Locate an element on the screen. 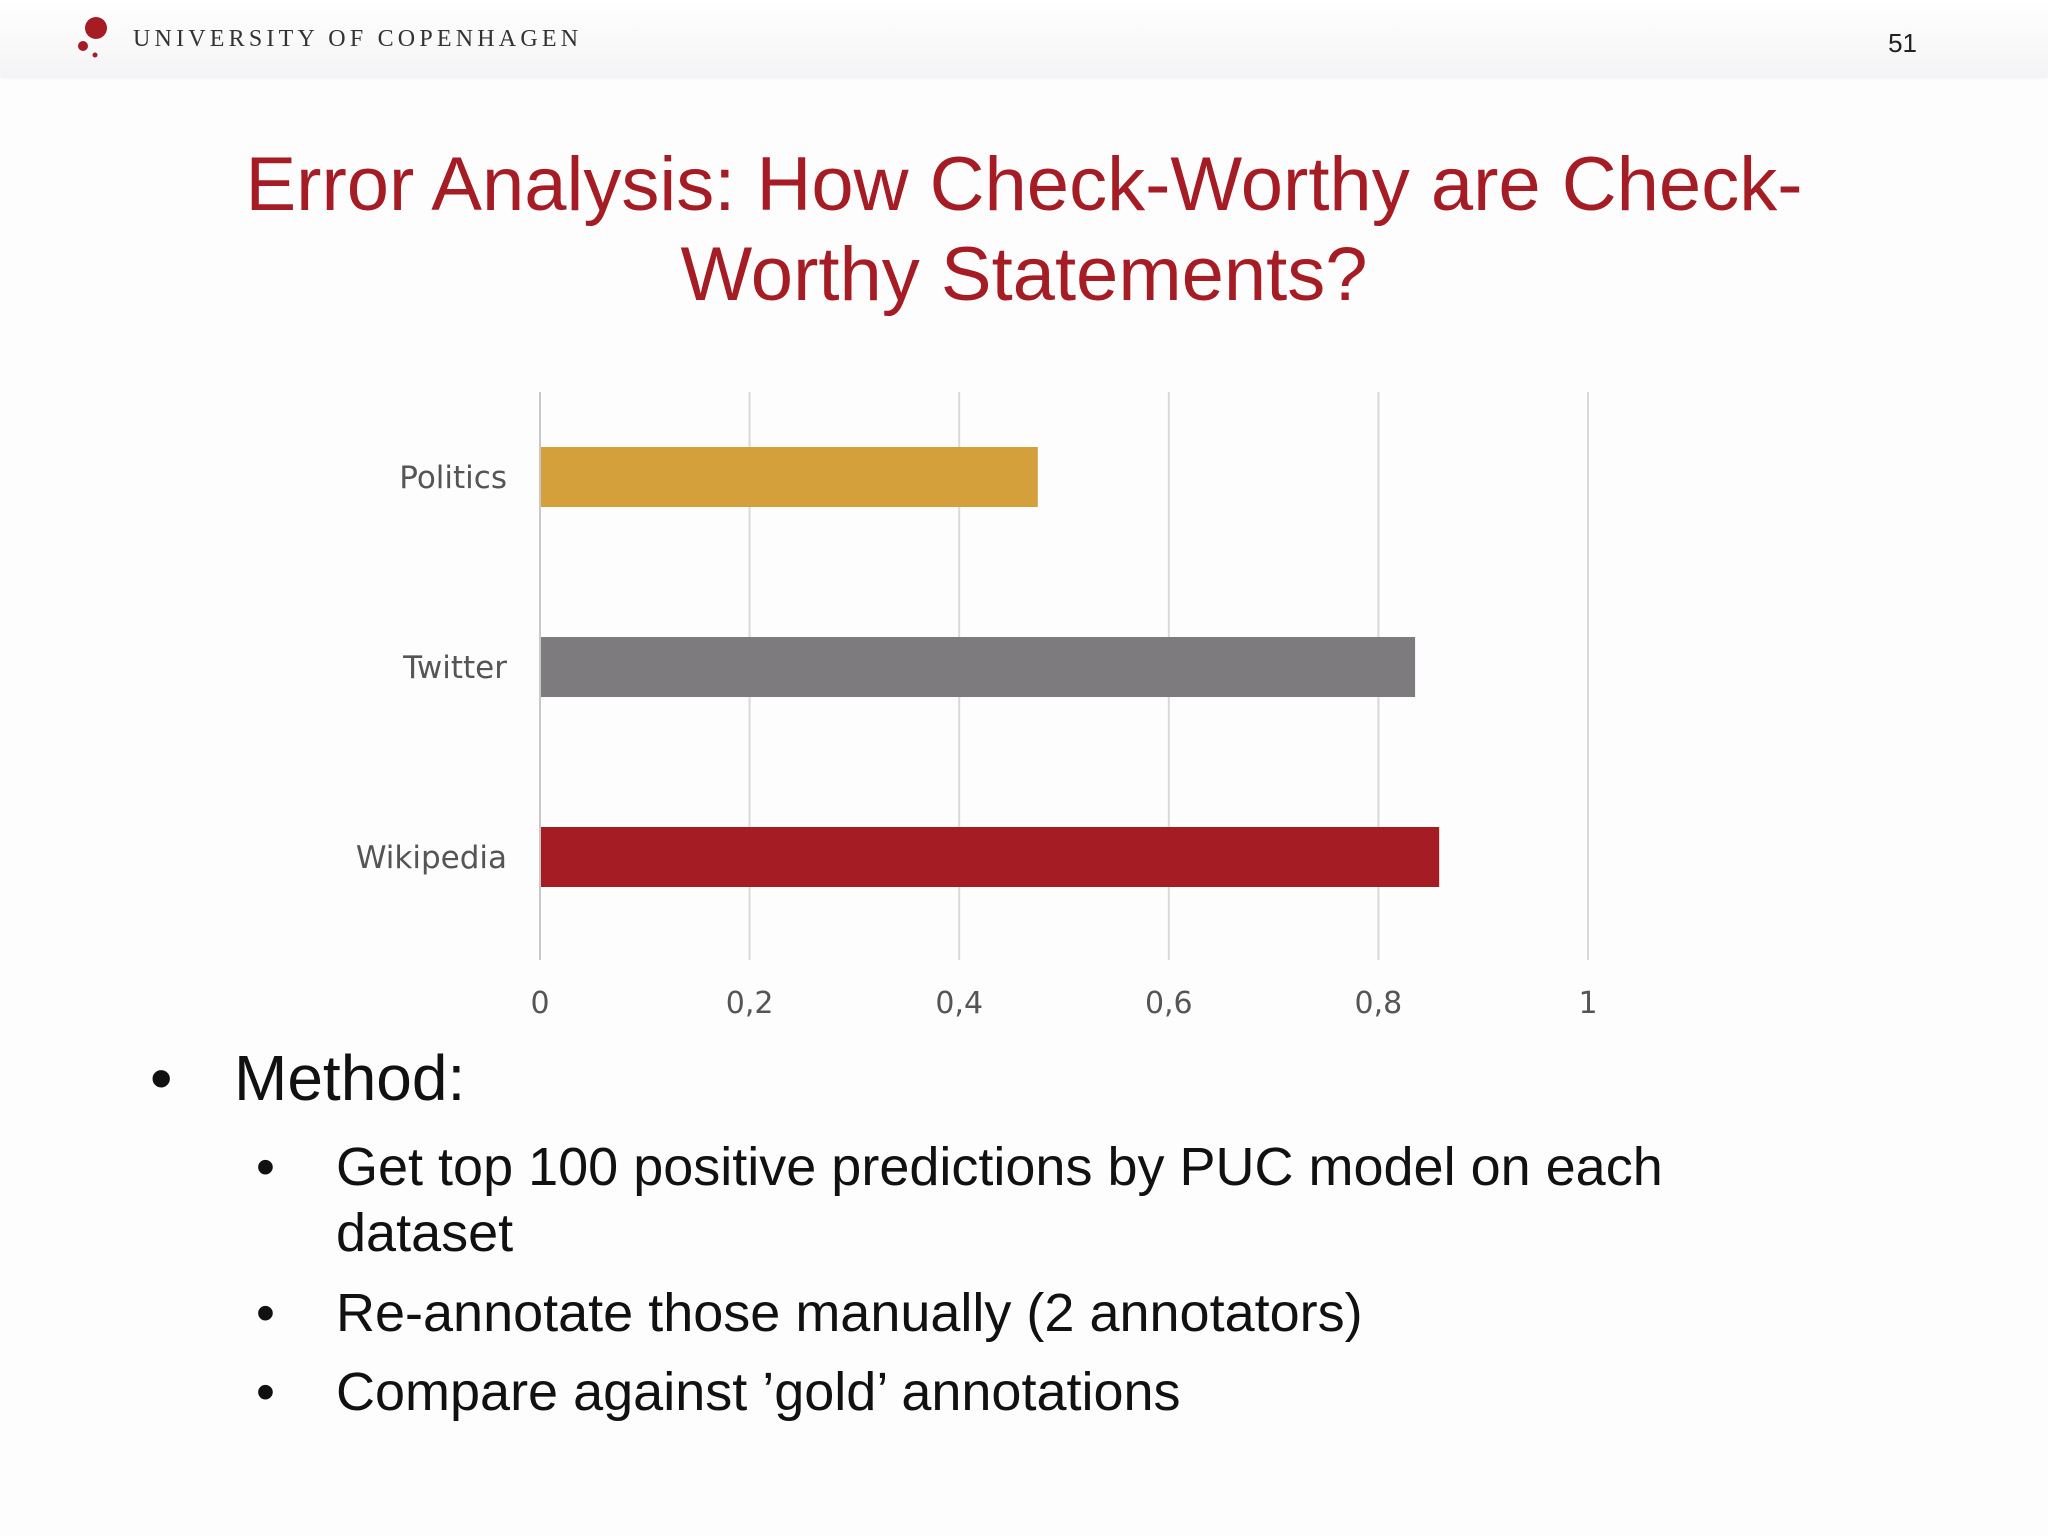  bar-wikipedia is located at coordinates (990, 857).